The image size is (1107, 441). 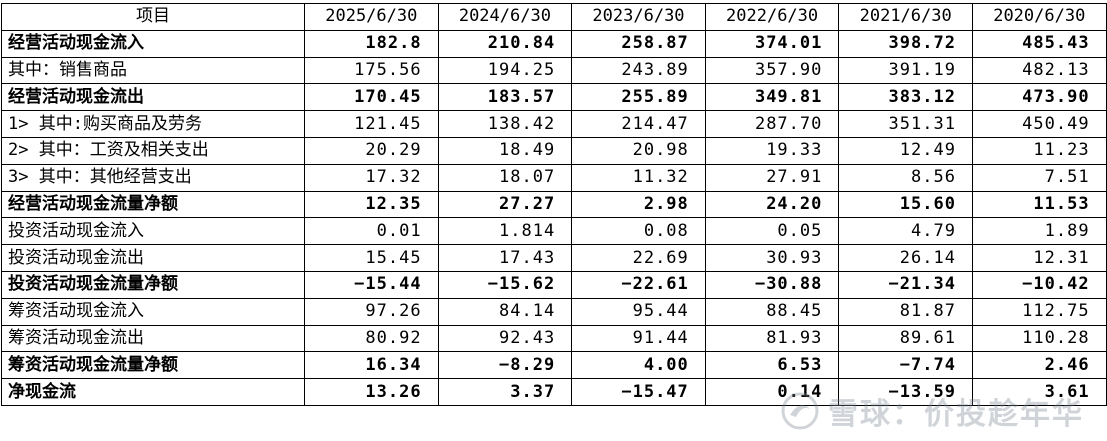 What do you see at coordinates (505, 97) in the screenshot?
I see `value-cell: 183.57` at bounding box center [505, 97].